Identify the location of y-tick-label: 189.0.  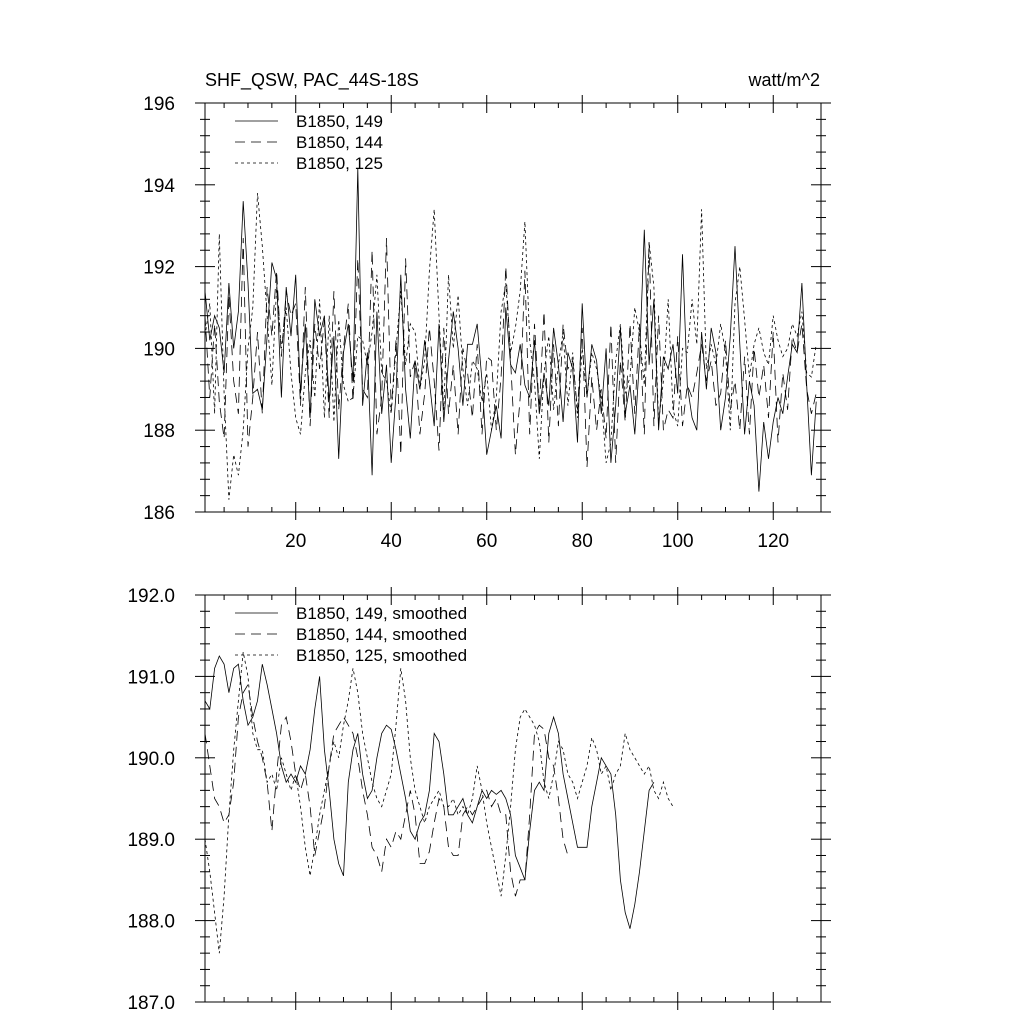
(151, 840).